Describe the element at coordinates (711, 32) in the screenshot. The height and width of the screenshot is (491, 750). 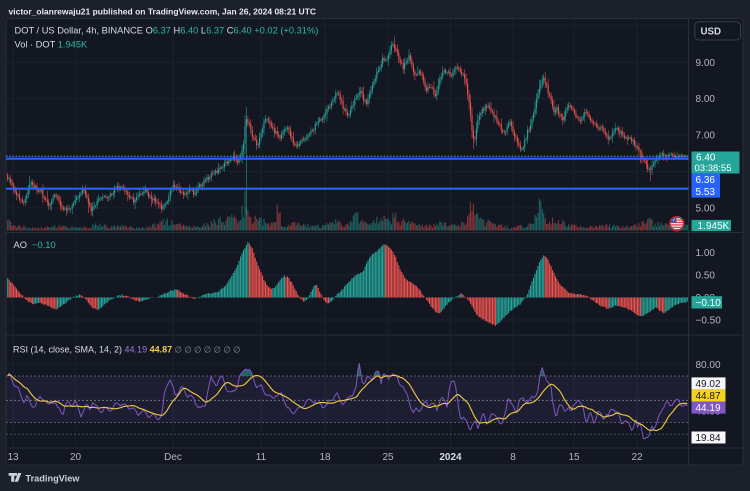
I see `svg-text: USD` at that location.